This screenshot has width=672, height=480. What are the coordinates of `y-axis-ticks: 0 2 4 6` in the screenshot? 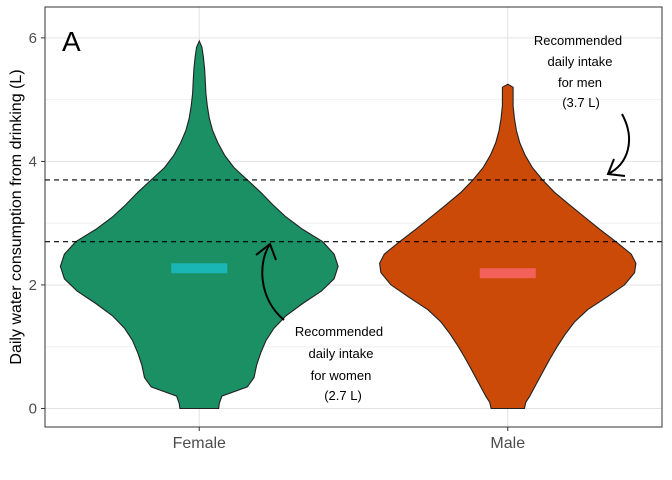 It's located at (37, 223).